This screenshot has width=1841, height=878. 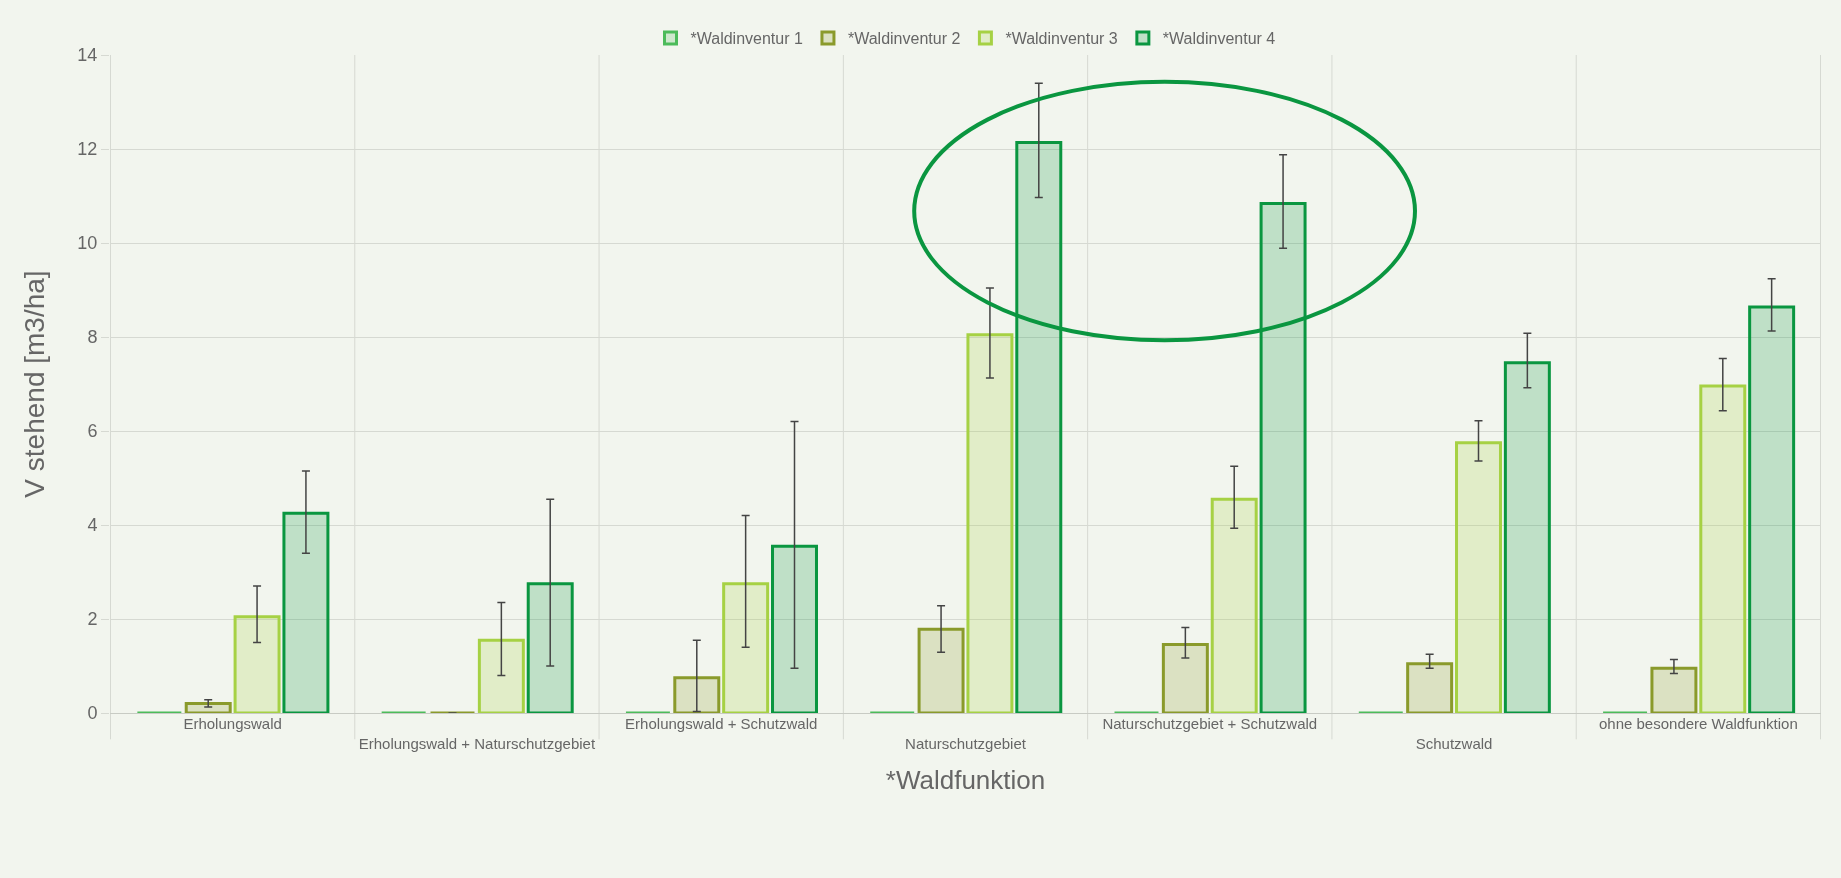 I want to click on legend-label: *Waldinventur 3, so click(x=1061, y=39).